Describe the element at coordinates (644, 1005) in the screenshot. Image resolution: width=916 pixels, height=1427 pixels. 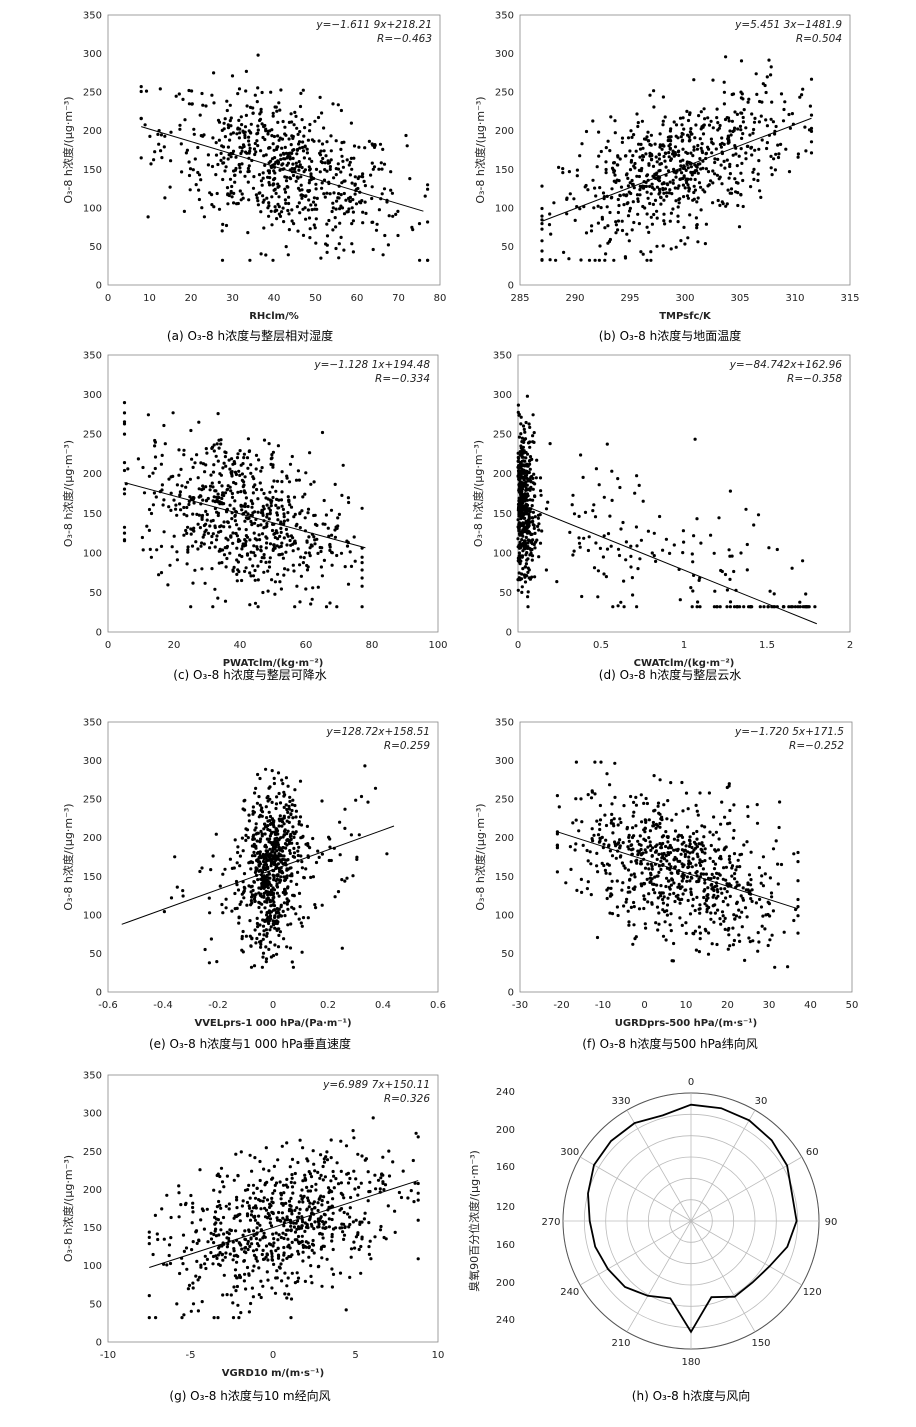
I see `x-tick-label: 0` at that location.